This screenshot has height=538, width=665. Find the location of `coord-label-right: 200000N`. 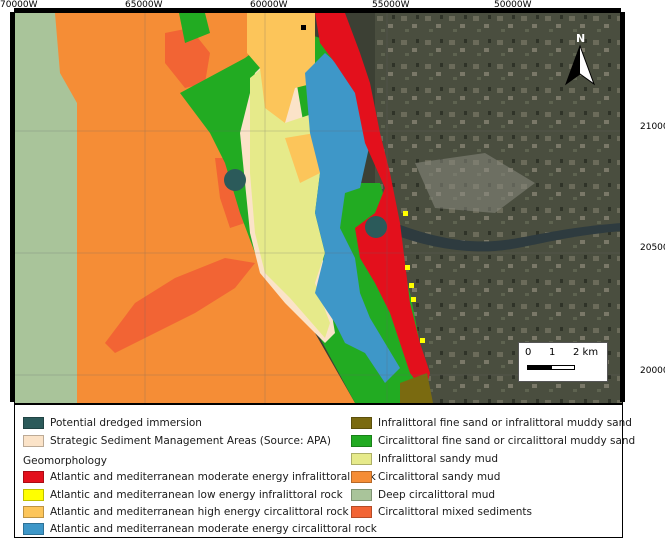

coord-label-right: 200000N is located at coordinates (652, 371).